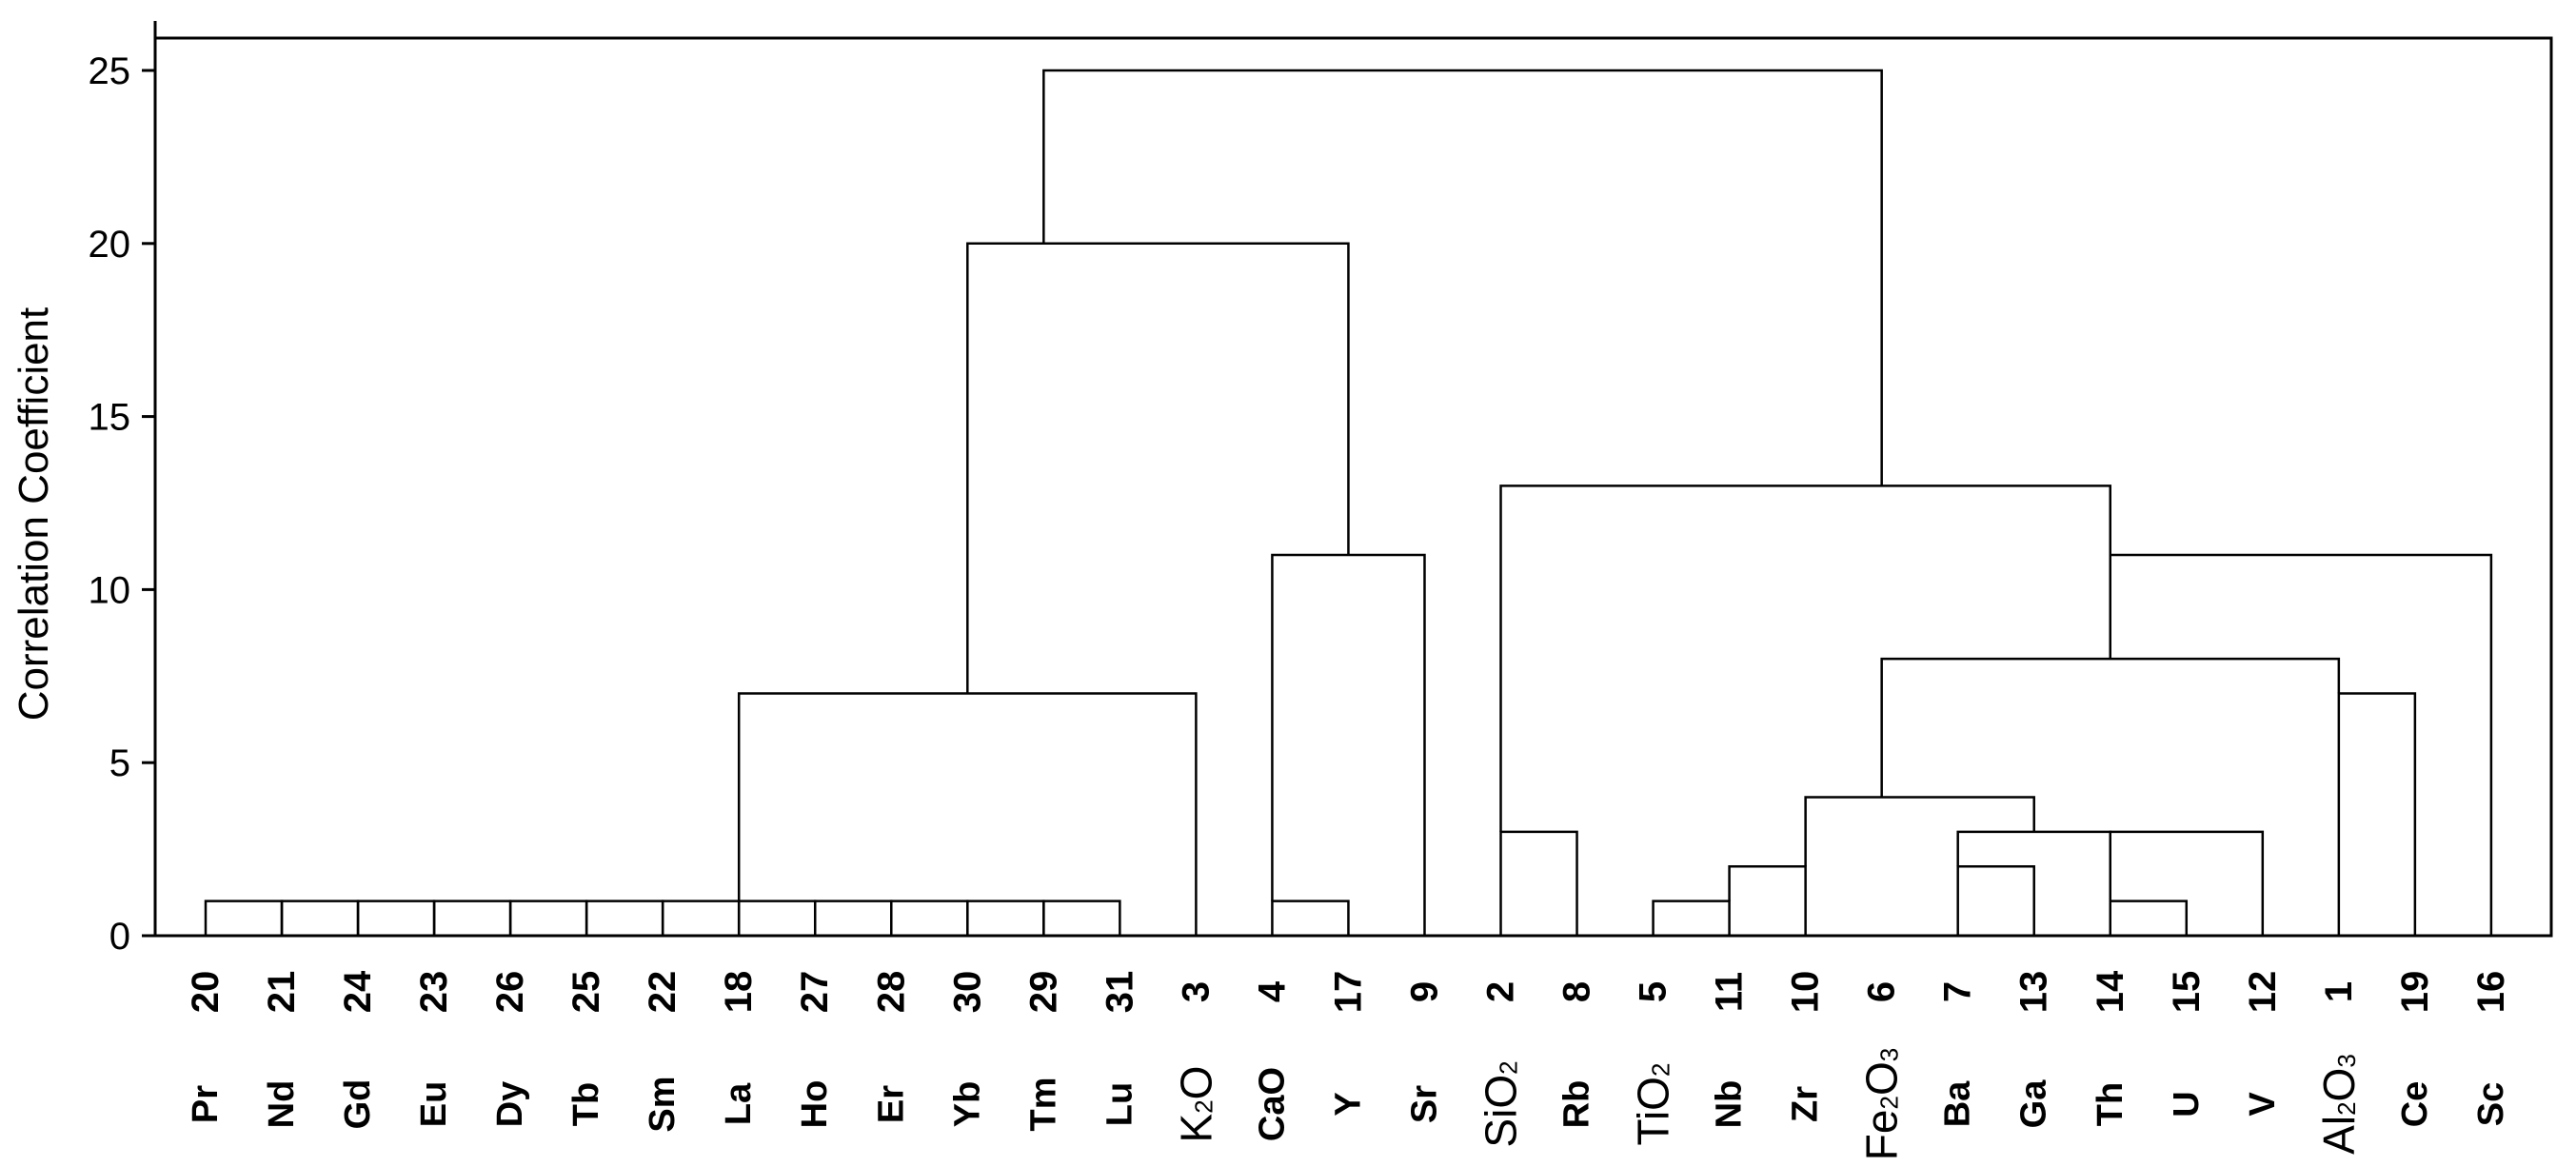 The height and width of the screenshot is (1167, 2576). I want to click on leaf-number-label: 28, so click(891, 992).